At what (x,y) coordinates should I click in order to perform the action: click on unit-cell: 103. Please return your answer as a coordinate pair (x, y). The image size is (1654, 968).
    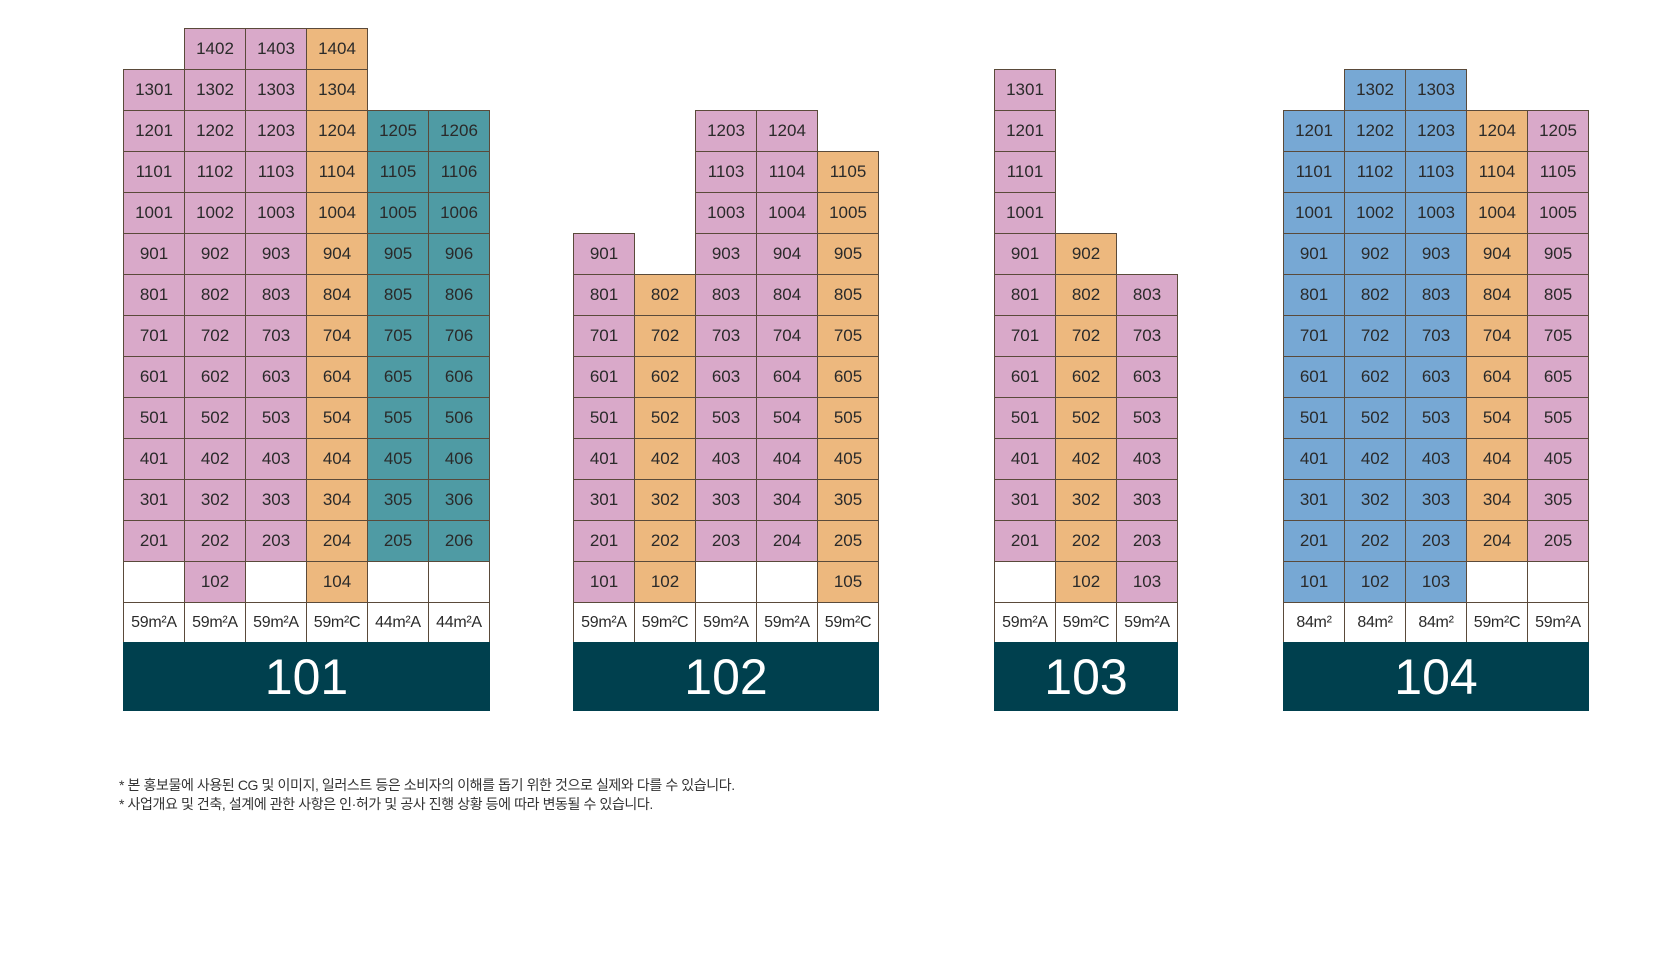
    Looking at the image, I should click on (1147, 582).